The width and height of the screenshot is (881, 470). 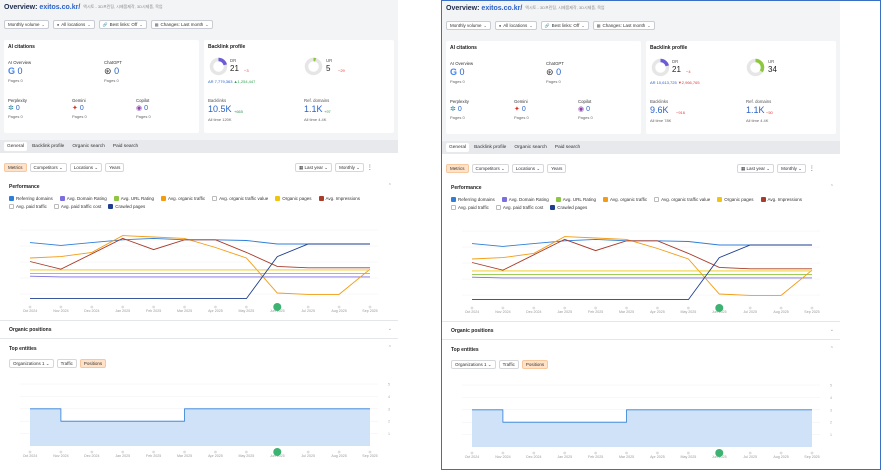 I want to click on backlinks-value: 9.6K, so click(x=659, y=110).